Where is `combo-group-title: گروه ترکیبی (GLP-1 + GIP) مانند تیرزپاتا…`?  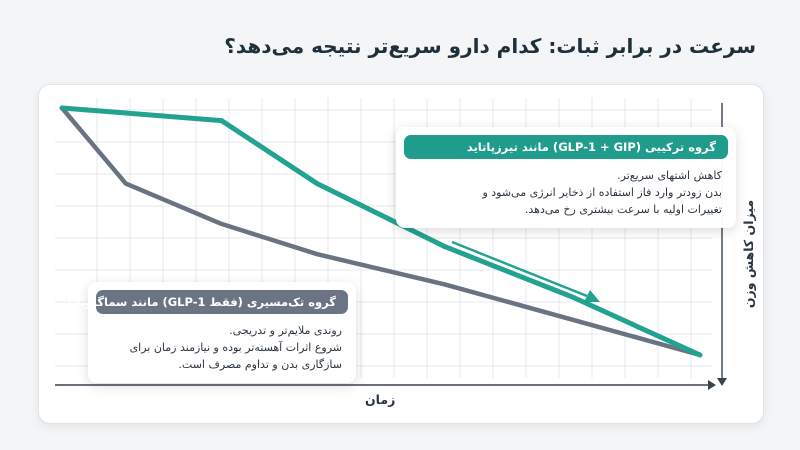
combo-group-title: گروه ترکیبی (GLP-1 + GIP) مانند تیرزپاتا… is located at coordinates (566, 147).